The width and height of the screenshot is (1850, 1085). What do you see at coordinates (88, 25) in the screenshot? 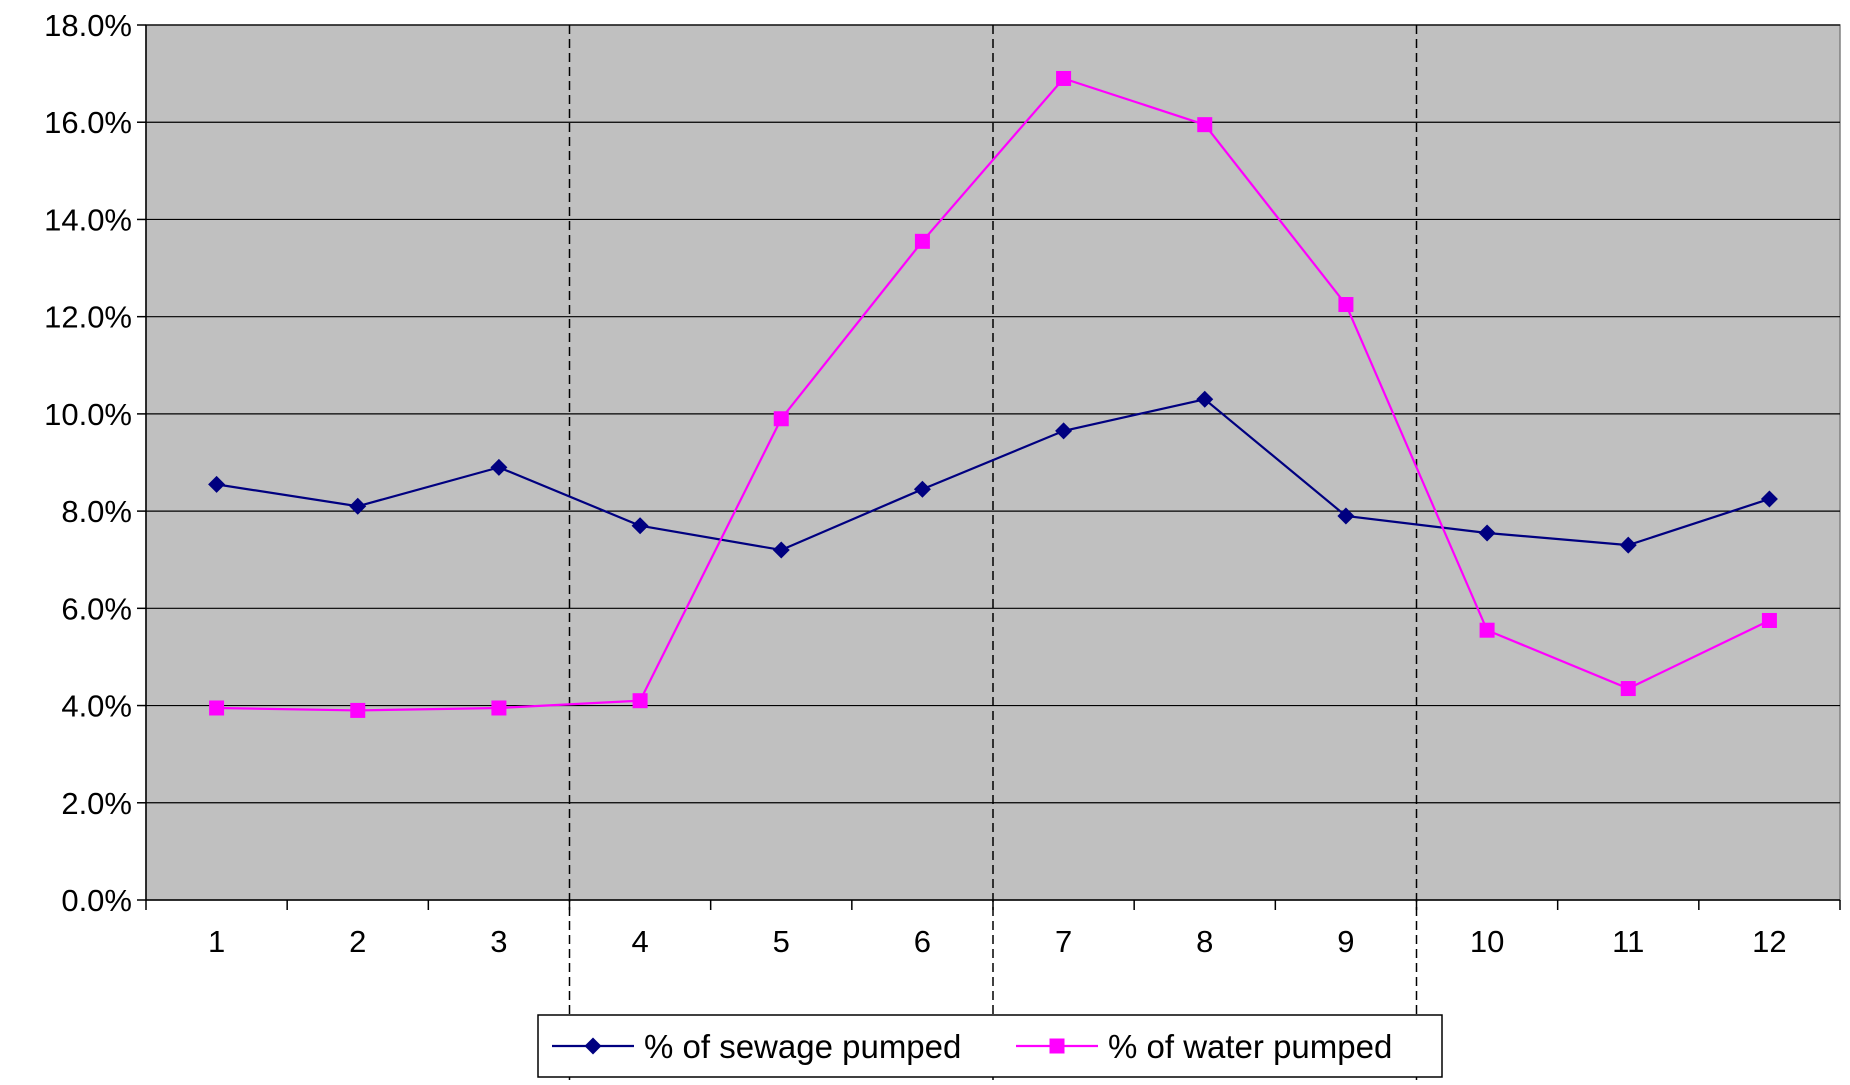
I see `y-tick-label: 18.0%` at bounding box center [88, 25].